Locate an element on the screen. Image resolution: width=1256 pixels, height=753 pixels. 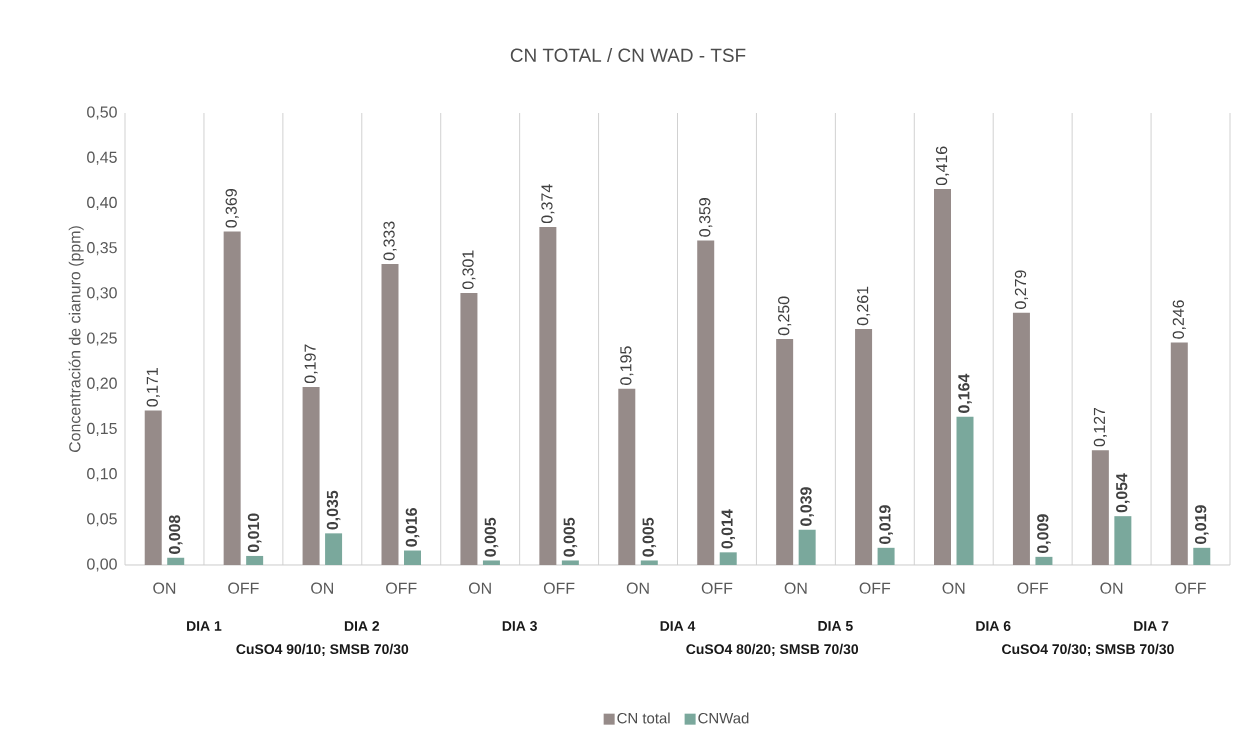
data-label: 0,010 is located at coordinates (254, 533).